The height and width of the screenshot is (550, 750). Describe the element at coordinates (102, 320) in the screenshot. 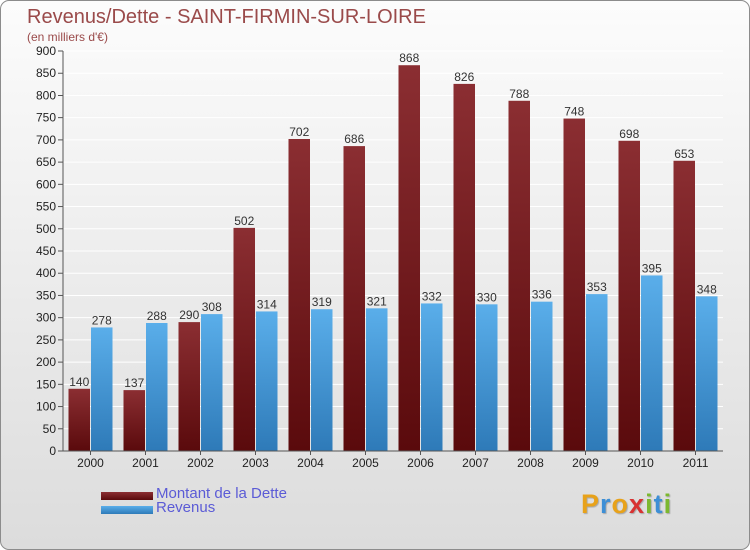

I see `value-label-revenus-2000: 278` at that location.